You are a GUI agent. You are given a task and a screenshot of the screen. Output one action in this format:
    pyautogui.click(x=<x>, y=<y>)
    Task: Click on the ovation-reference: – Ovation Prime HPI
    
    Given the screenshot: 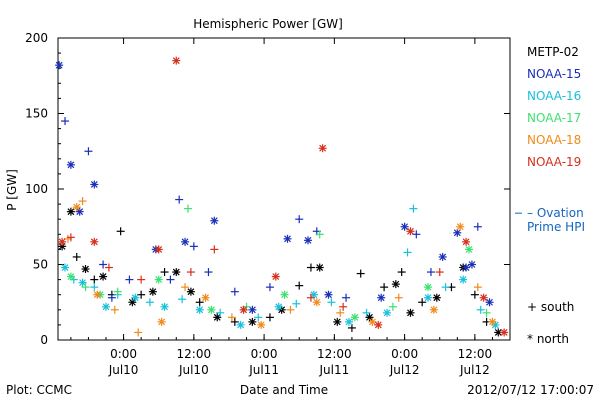 What is the action you would take?
    pyautogui.click(x=550, y=220)
    